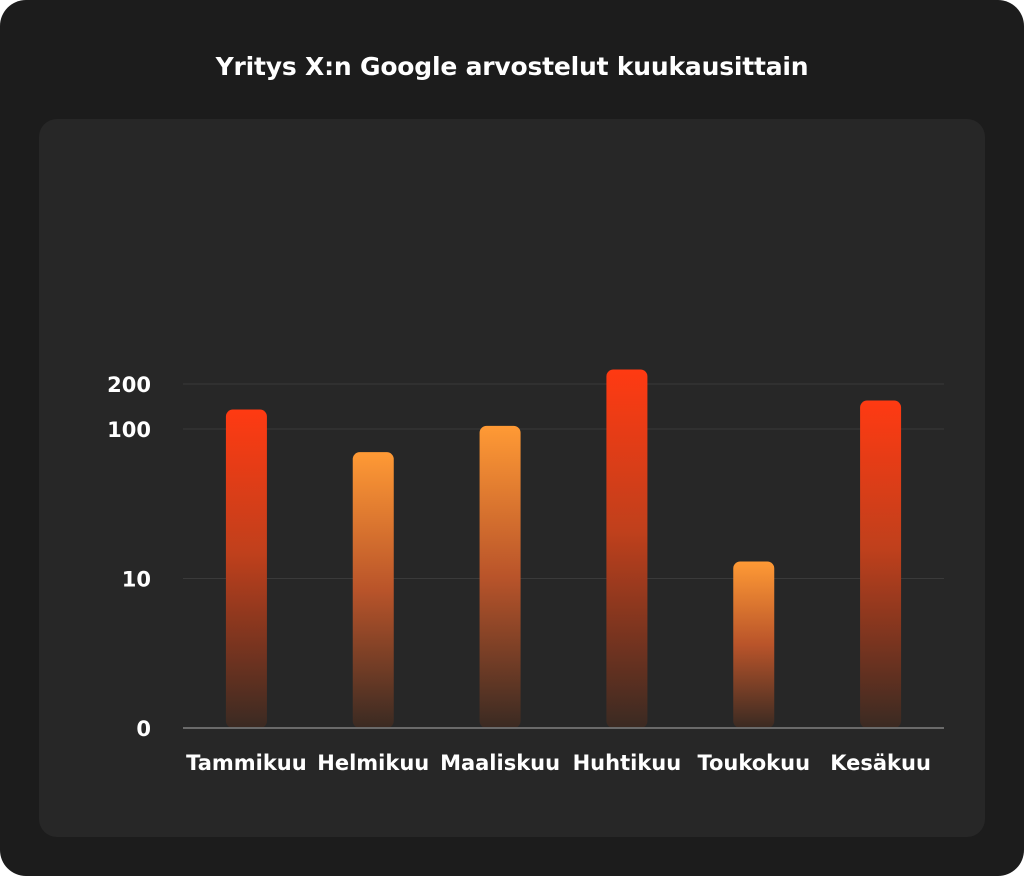  Describe the element at coordinates (373, 763) in the screenshot. I see `x-tick-label: Helmikuu` at that location.